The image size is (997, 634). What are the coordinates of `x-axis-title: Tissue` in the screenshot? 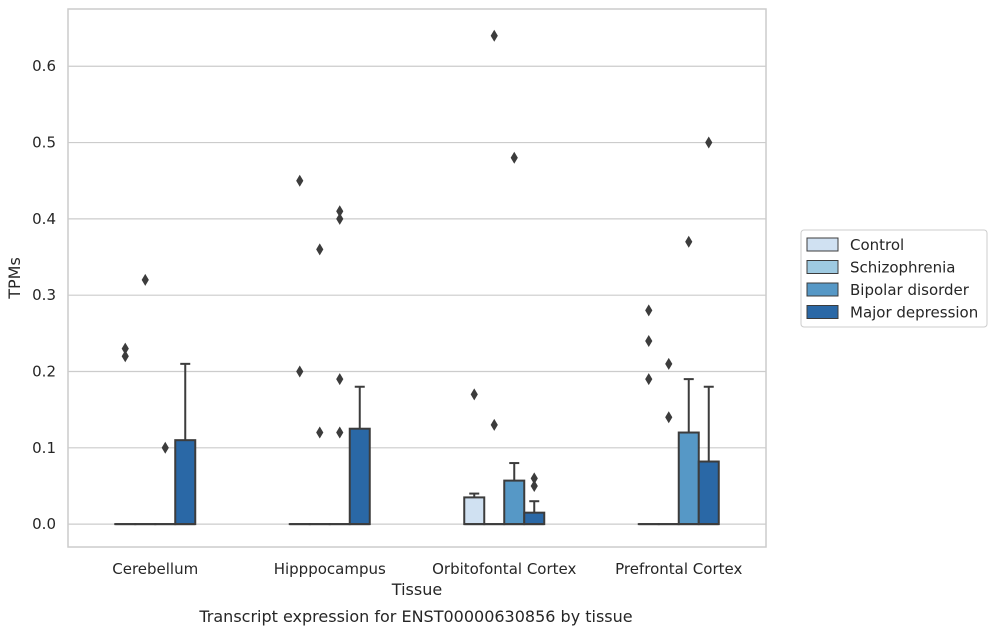 It's located at (416, 589).